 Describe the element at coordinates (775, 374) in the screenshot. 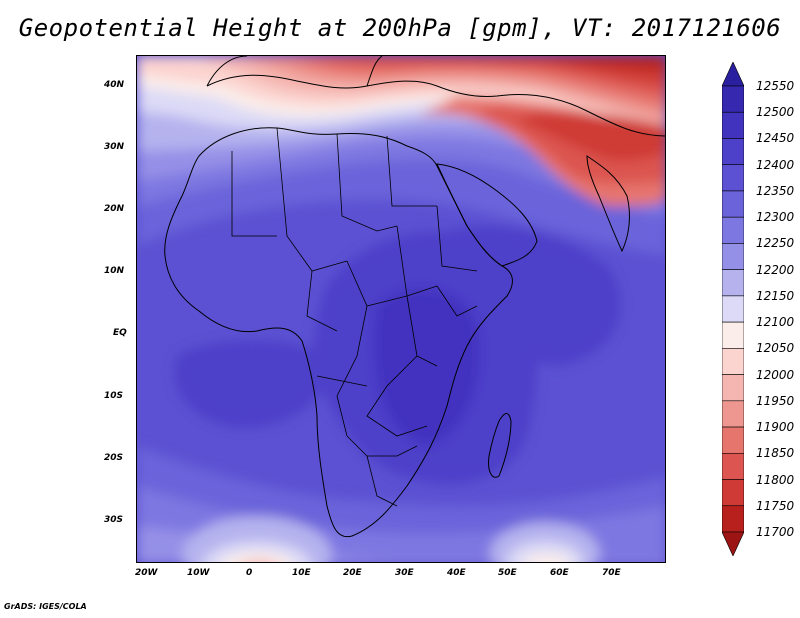

I see `colorbar-label: 12000` at that location.